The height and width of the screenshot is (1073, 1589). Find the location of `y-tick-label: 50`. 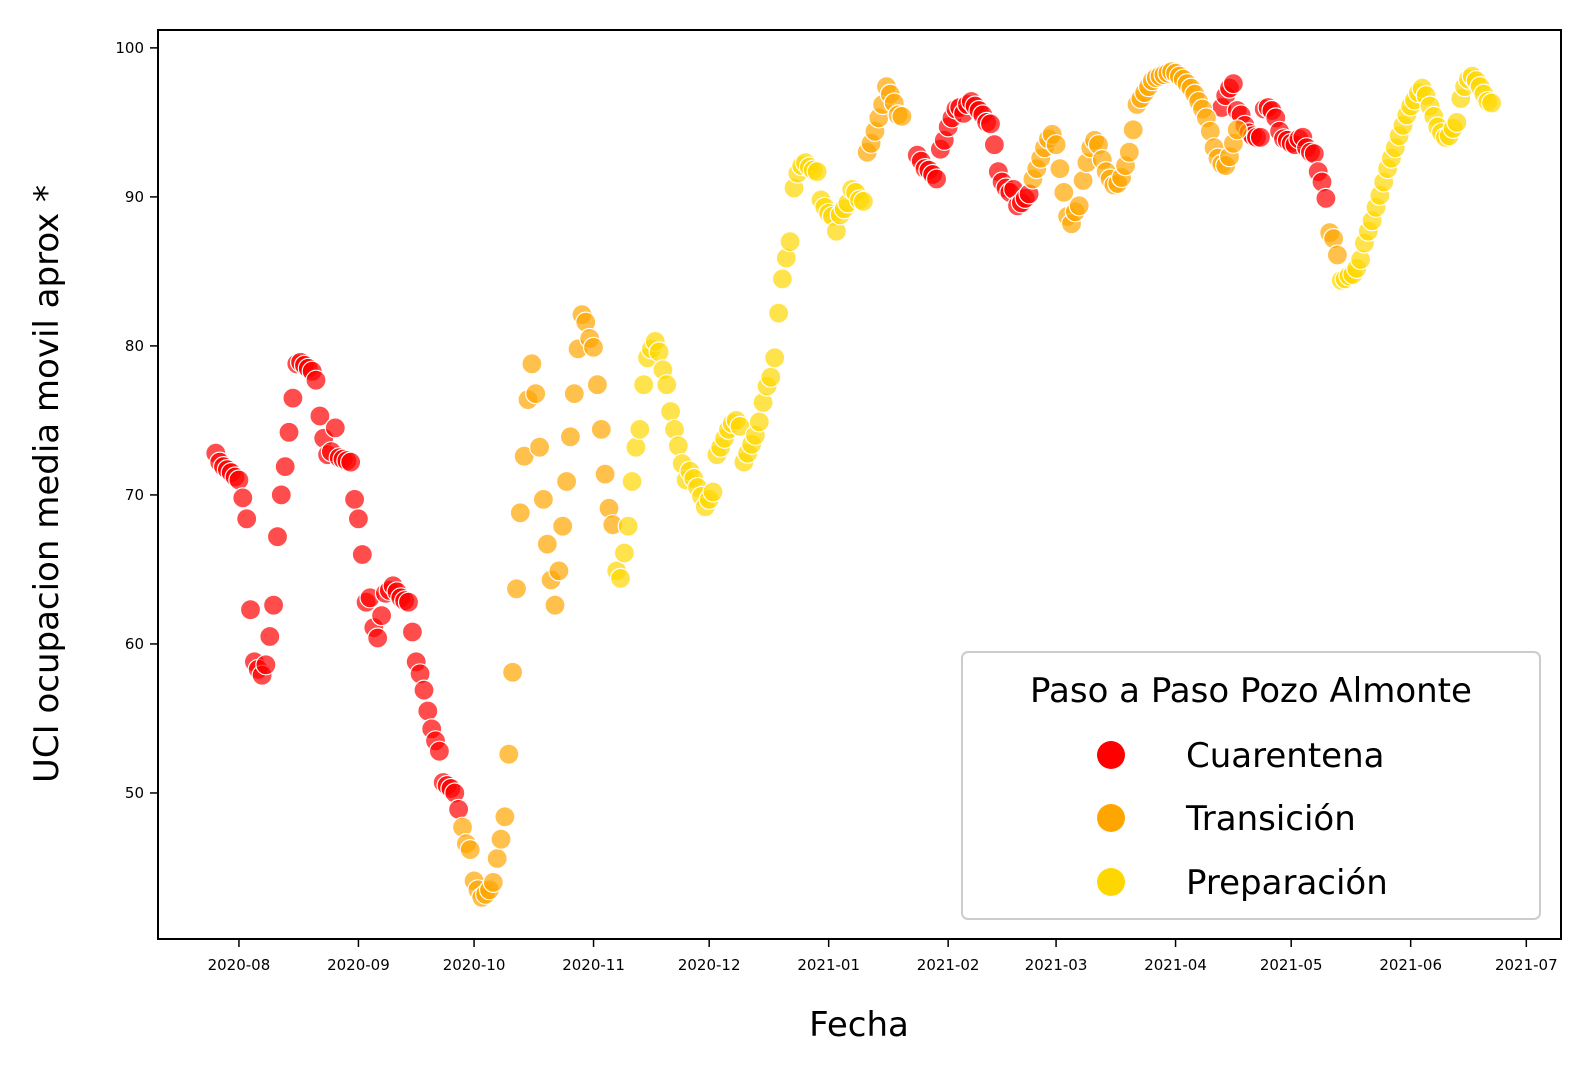

y-tick-label: 50 is located at coordinates (134, 793).